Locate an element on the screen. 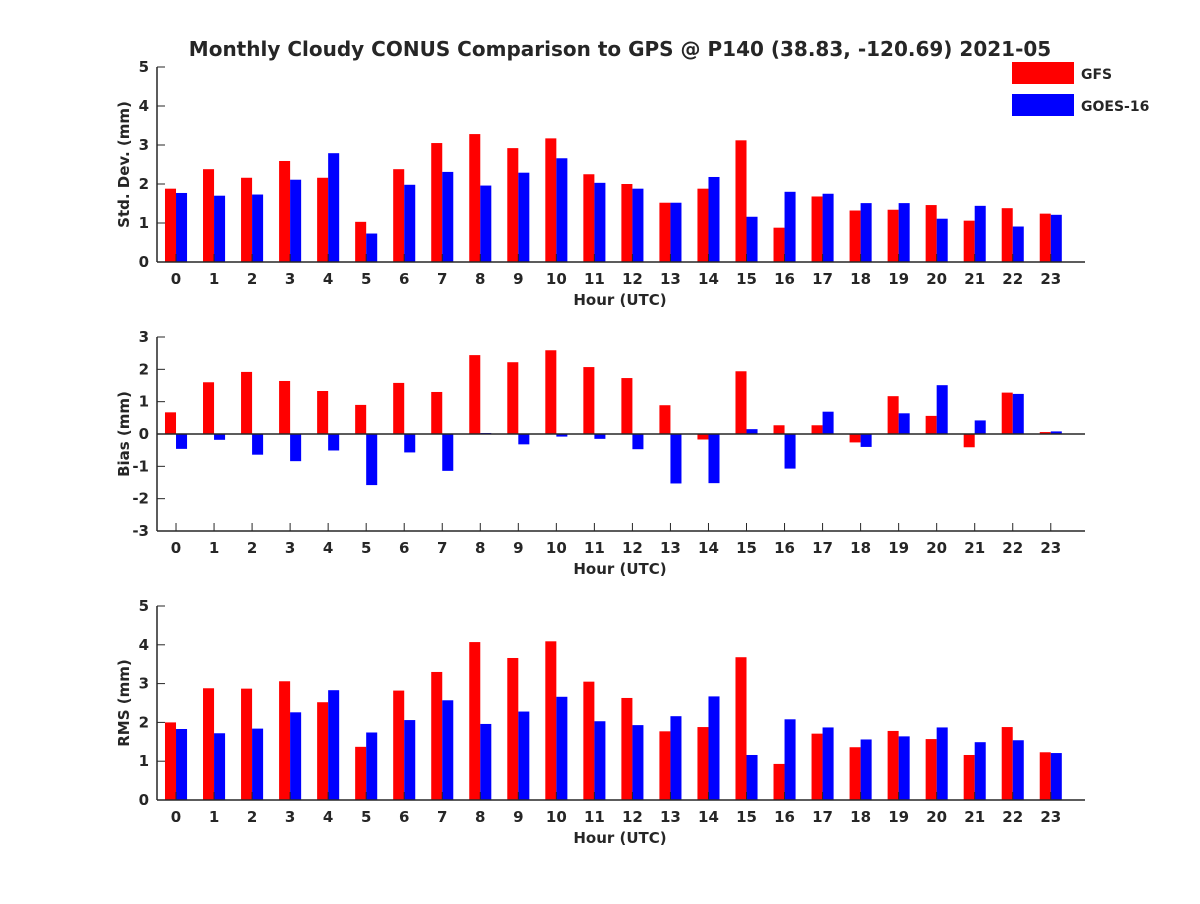 The height and width of the screenshot is (904, 1200). x-axis-label-stddev: Hour (UTC) is located at coordinates (619, 300).